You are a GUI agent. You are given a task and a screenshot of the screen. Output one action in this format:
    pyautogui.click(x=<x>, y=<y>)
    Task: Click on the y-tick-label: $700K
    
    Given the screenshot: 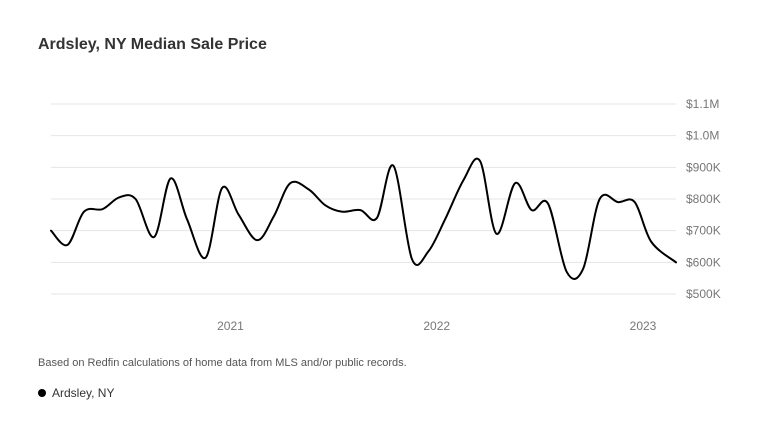 What is the action you would take?
    pyautogui.click(x=703, y=231)
    